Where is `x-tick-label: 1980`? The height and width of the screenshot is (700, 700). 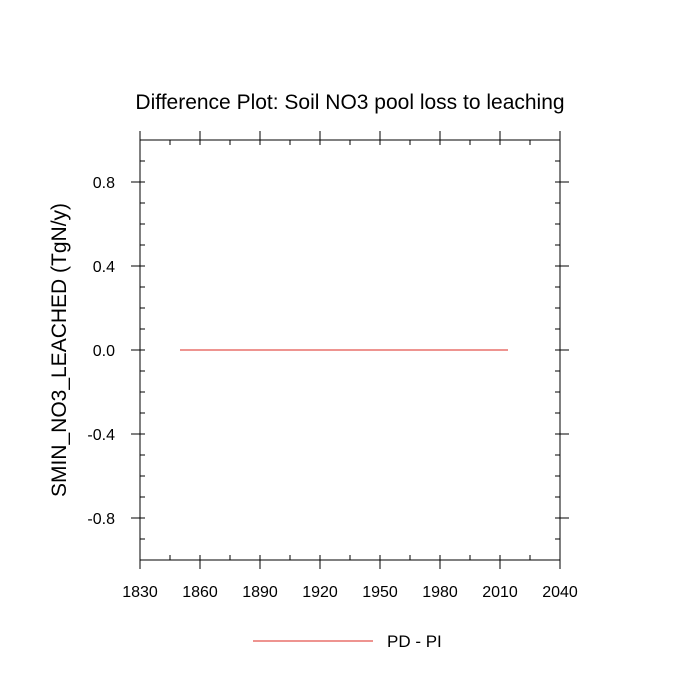 x-tick-label: 1980 is located at coordinates (440, 592).